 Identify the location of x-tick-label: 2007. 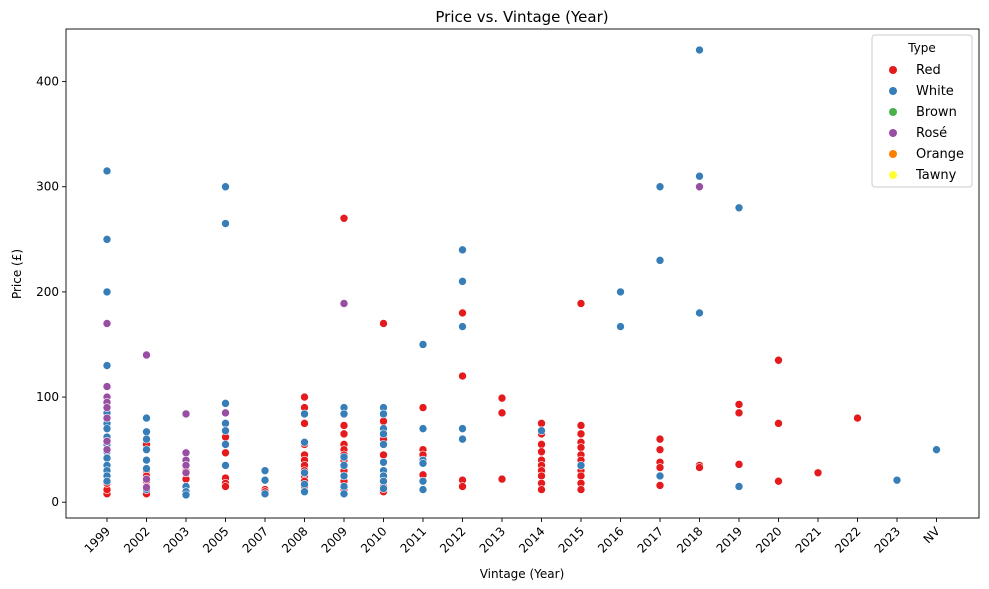
(255, 539).